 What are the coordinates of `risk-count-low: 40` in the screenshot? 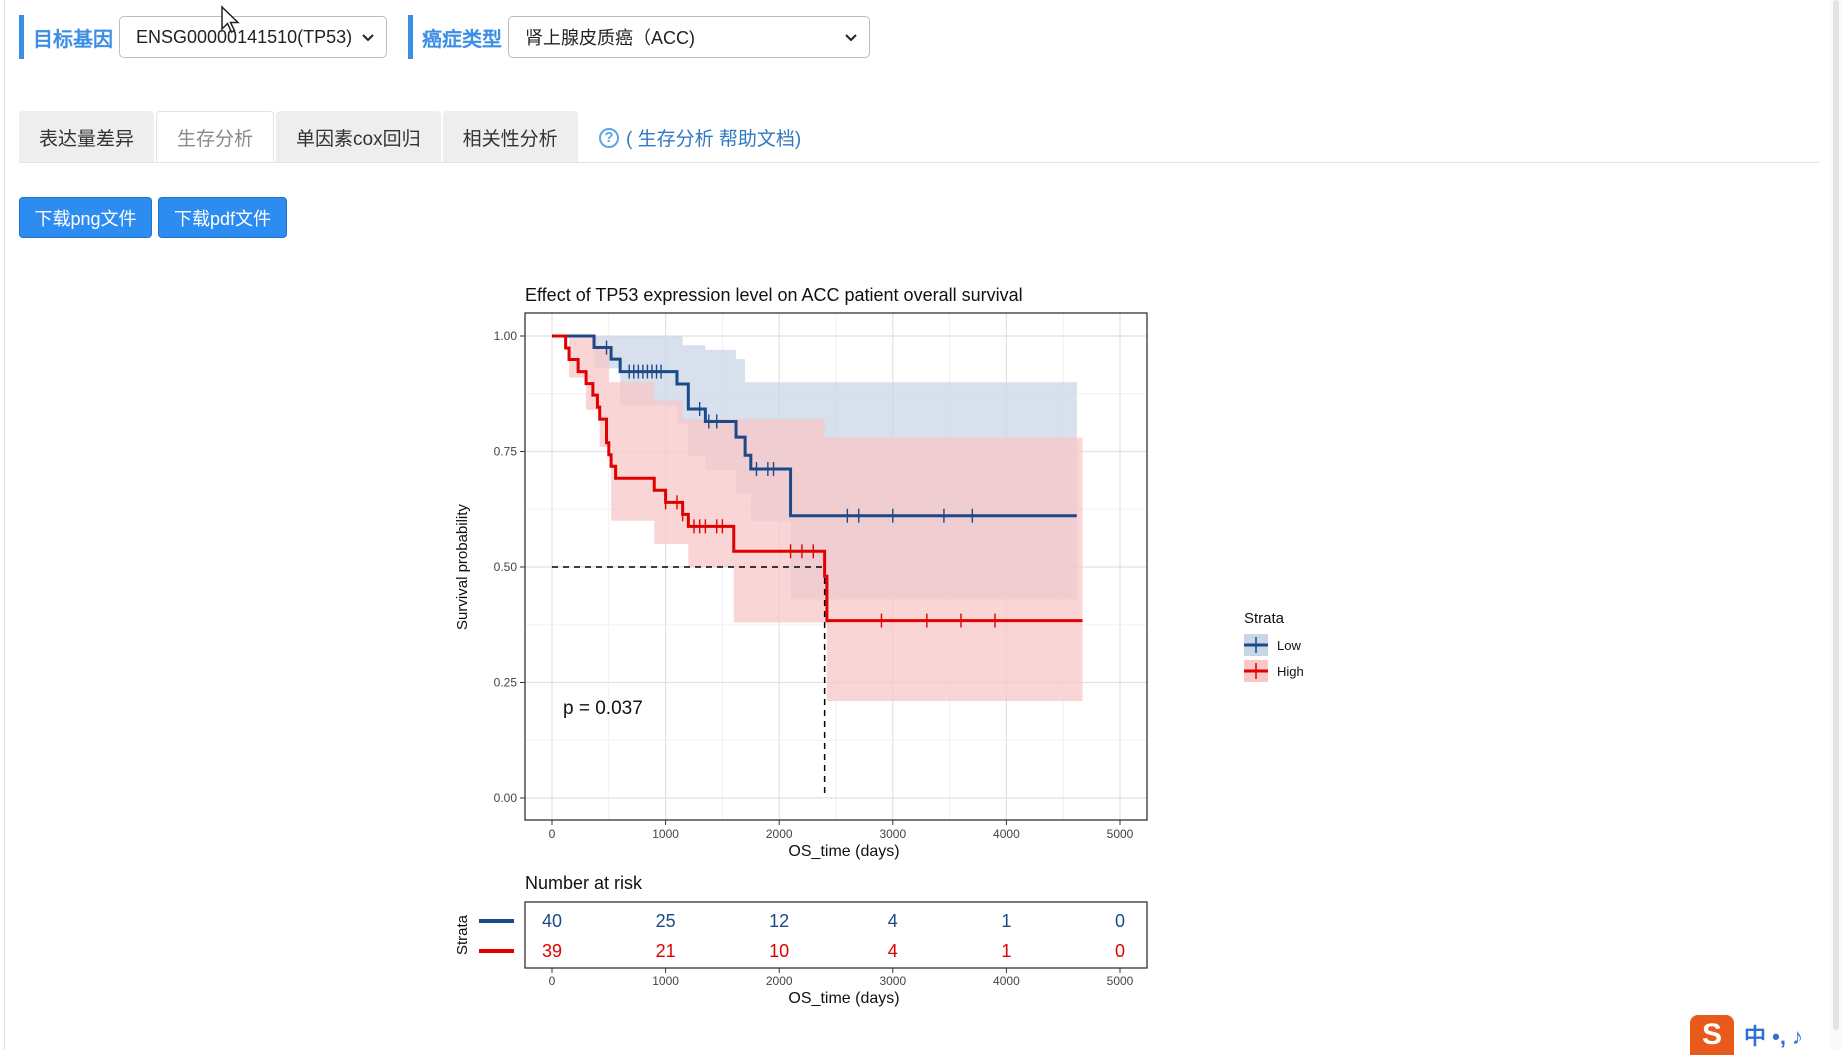 It's located at (552, 921).